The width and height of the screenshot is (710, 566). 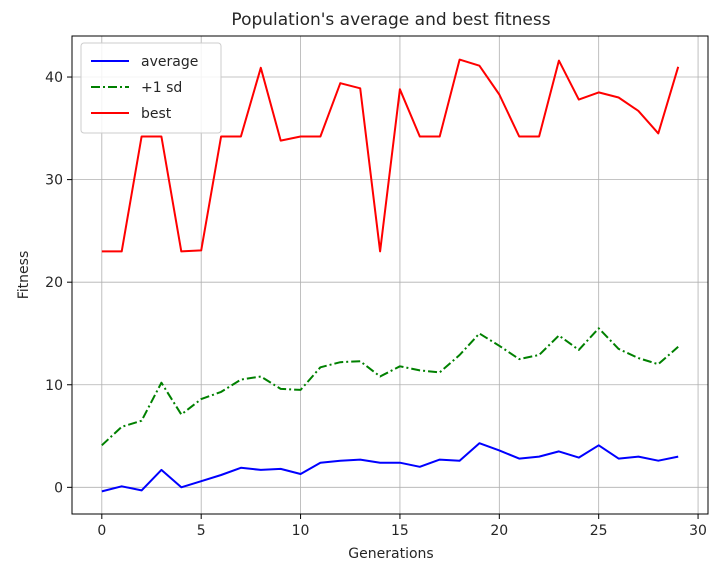 I want to click on legend-label: +1 sd, so click(x=161, y=88).